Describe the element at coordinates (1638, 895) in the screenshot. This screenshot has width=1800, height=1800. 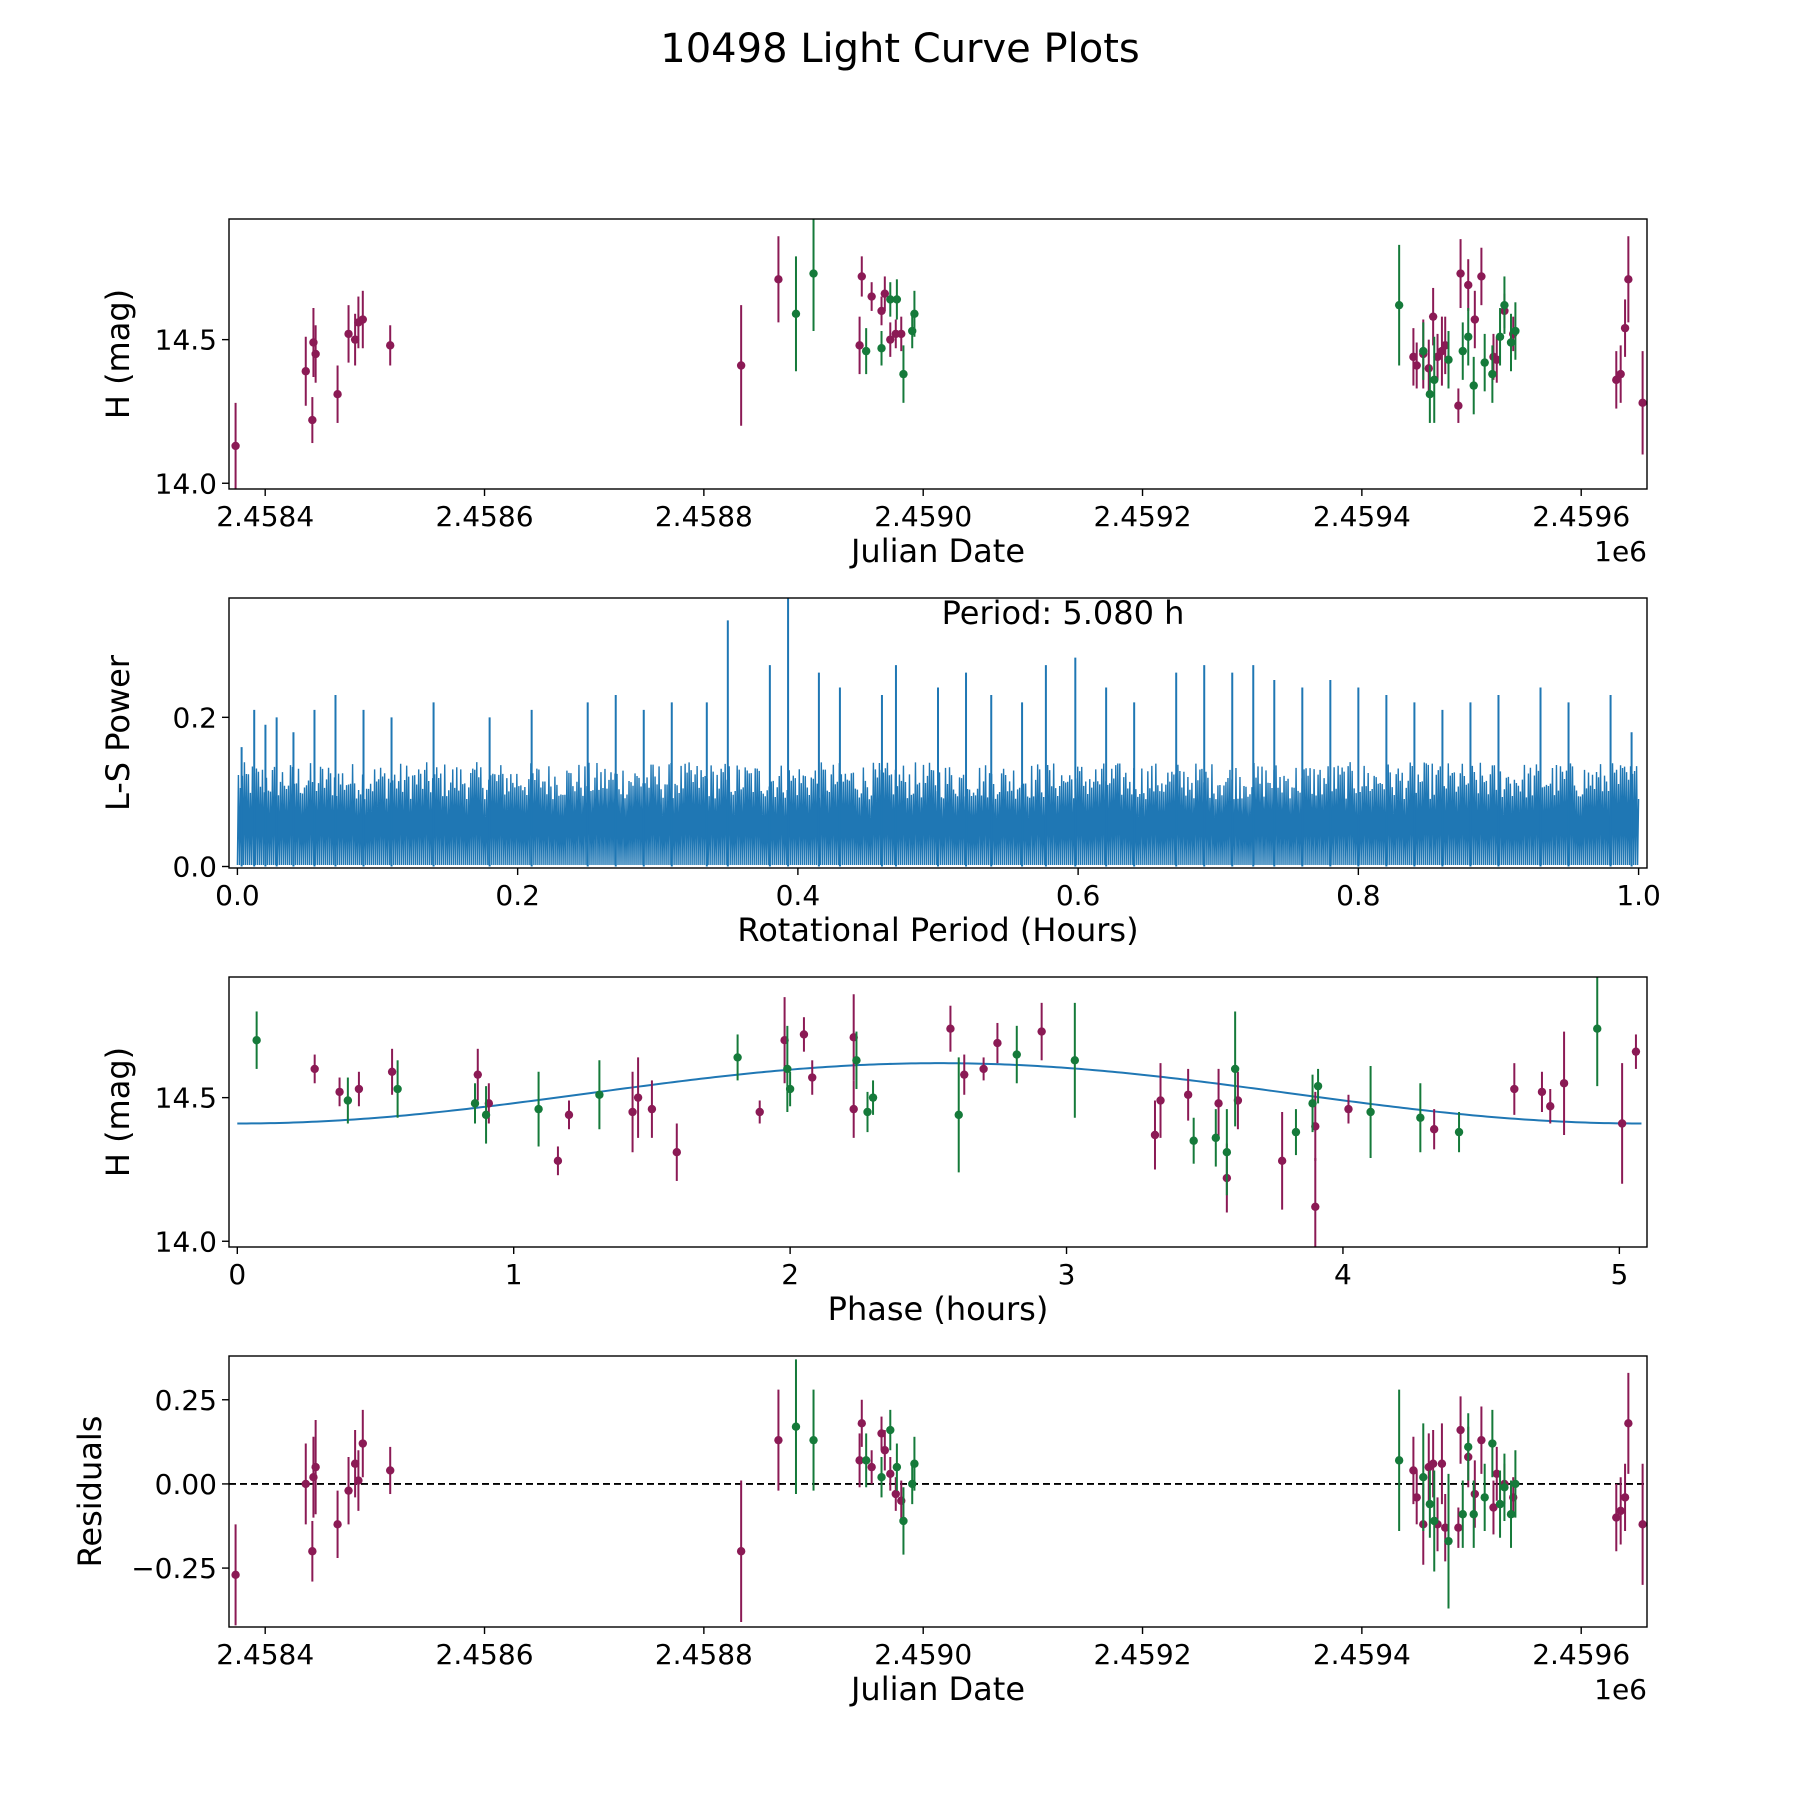
I see `x-tick-label: 1.0` at that location.